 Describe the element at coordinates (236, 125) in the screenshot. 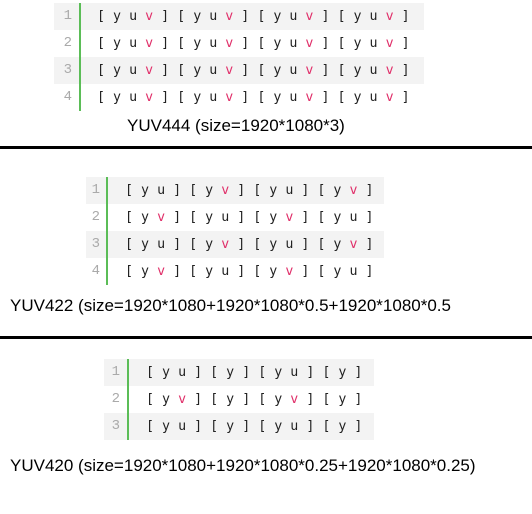

I see `yuv444-caption: YUV444 (size=1920*1080*3)` at that location.